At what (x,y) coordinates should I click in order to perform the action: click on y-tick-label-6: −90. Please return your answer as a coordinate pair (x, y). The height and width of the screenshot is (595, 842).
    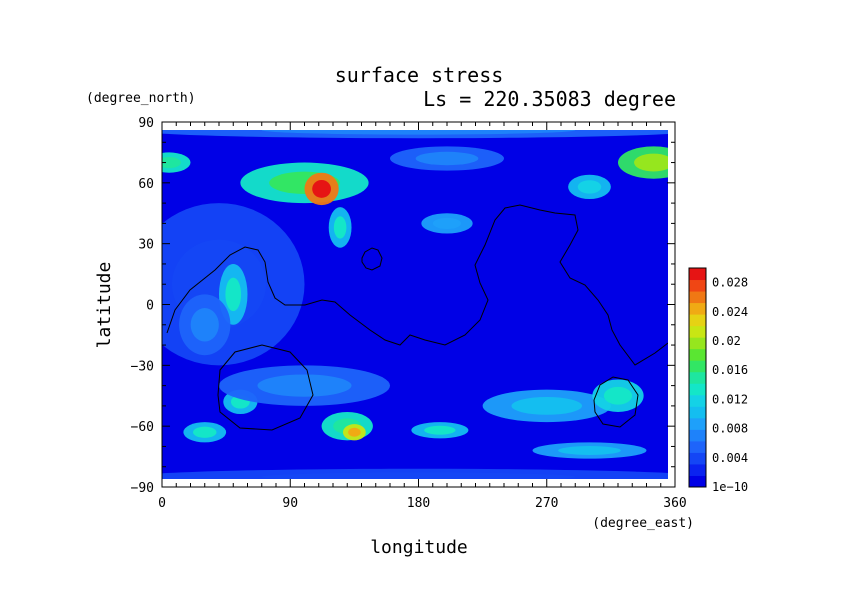
    Looking at the image, I should click on (142, 488).